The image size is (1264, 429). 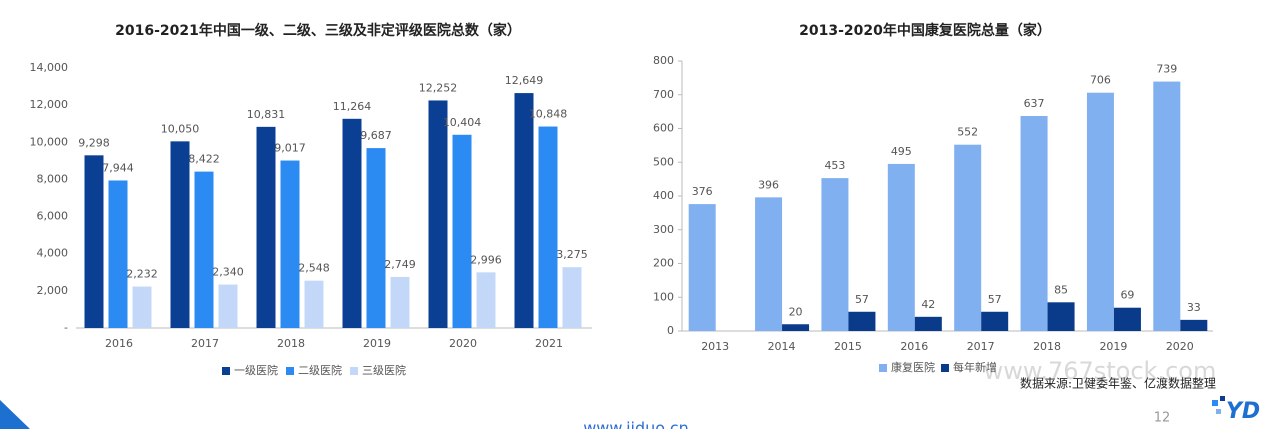 What do you see at coordinates (663, 128) in the screenshot?
I see `y-tick-label: 600` at bounding box center [663, 128].